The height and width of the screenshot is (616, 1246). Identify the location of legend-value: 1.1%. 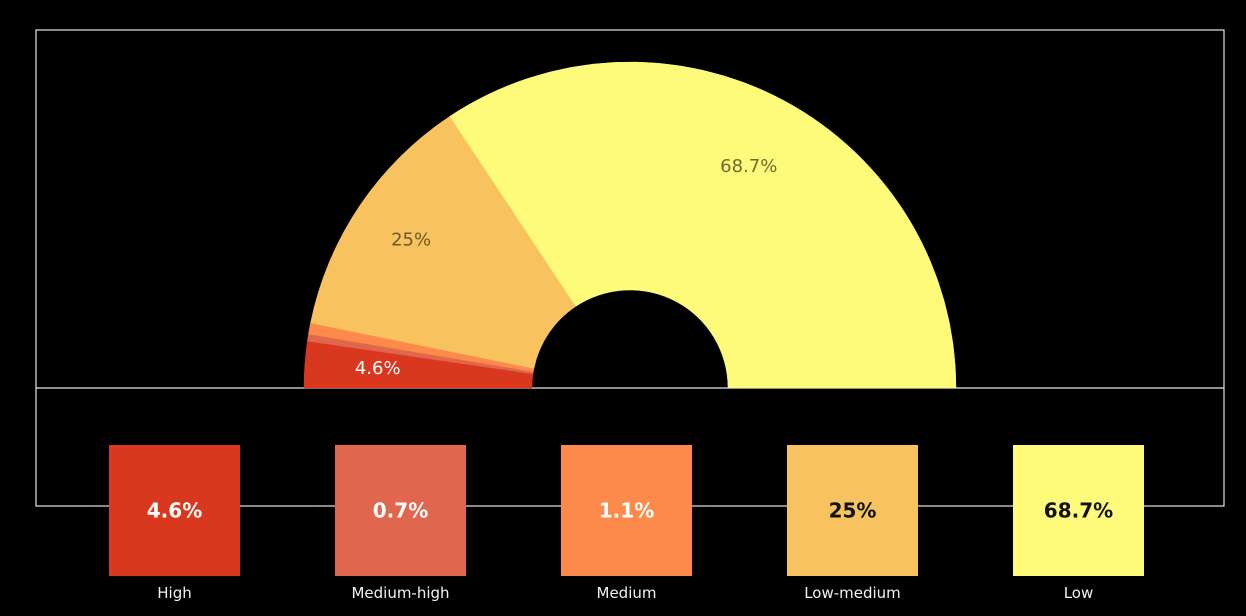
(626, 511).